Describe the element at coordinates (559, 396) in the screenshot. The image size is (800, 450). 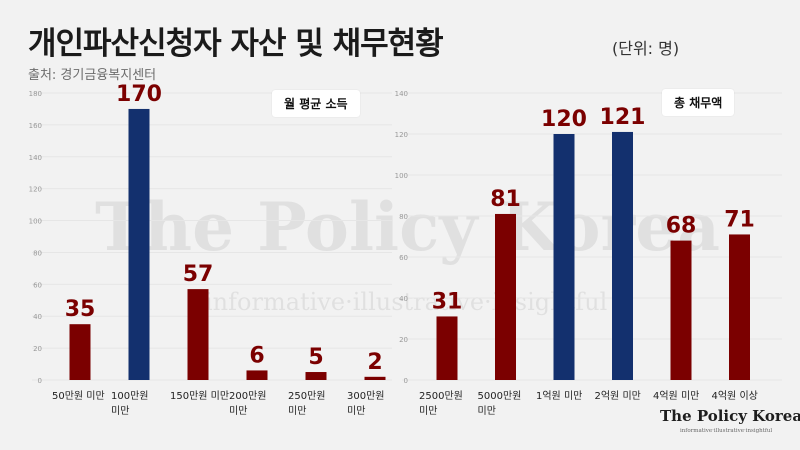
I see `x-tick-label: 1억원 미만` at that location.